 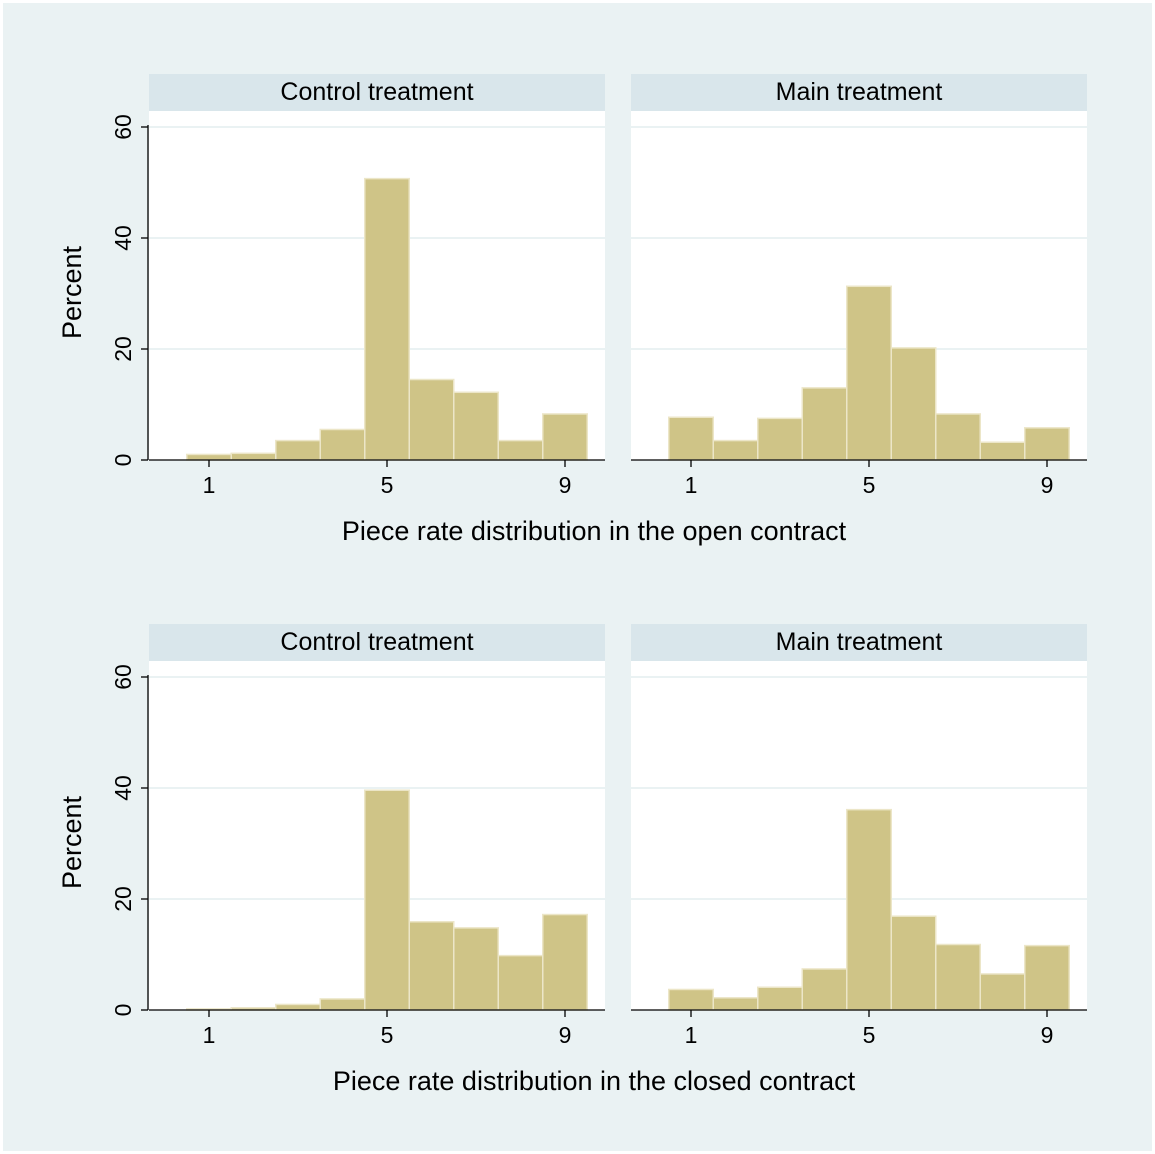 I want to click on panel-bottom-right: Main treatment 1 5 9, so click(x=859, y=836).